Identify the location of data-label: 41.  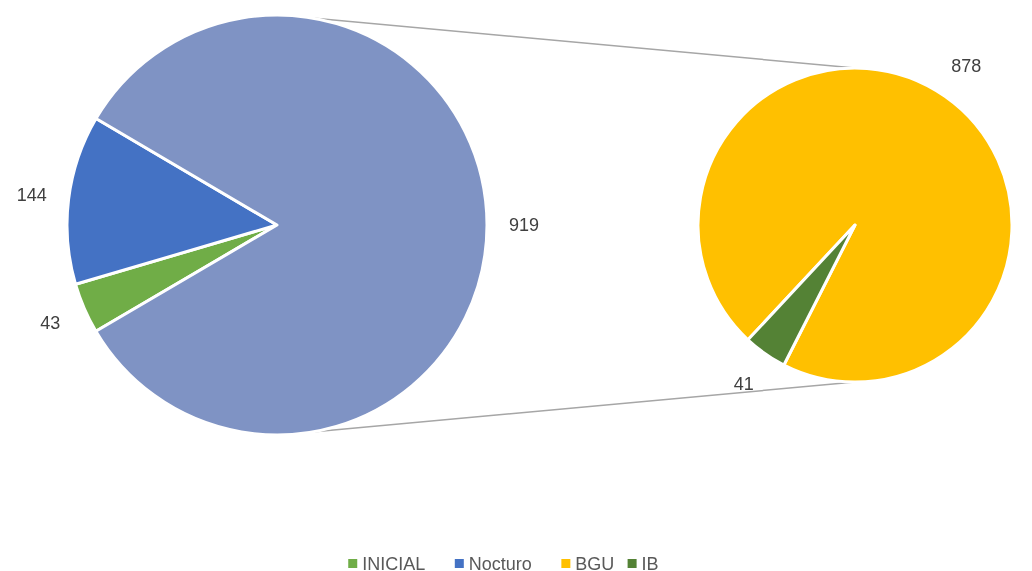
(743, 383).